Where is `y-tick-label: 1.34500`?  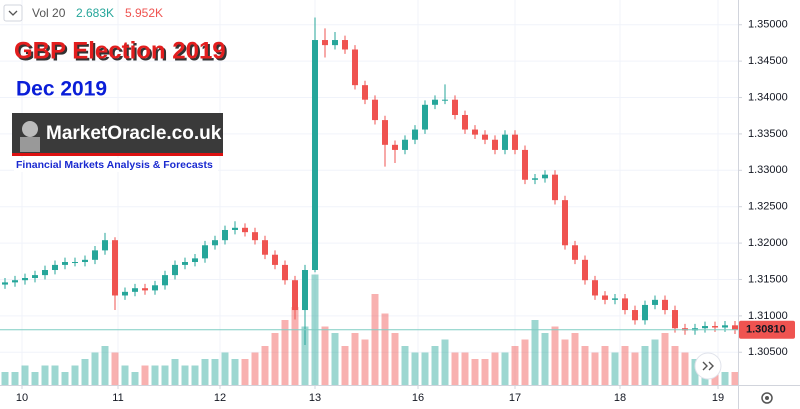
y-tick-label: 1.34500 is located at coordinates (768, 61).